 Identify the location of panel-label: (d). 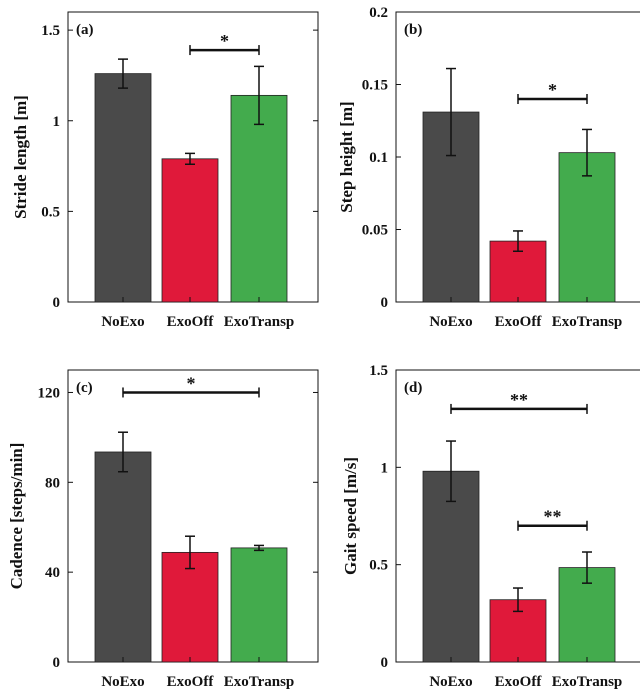
(413, 388).